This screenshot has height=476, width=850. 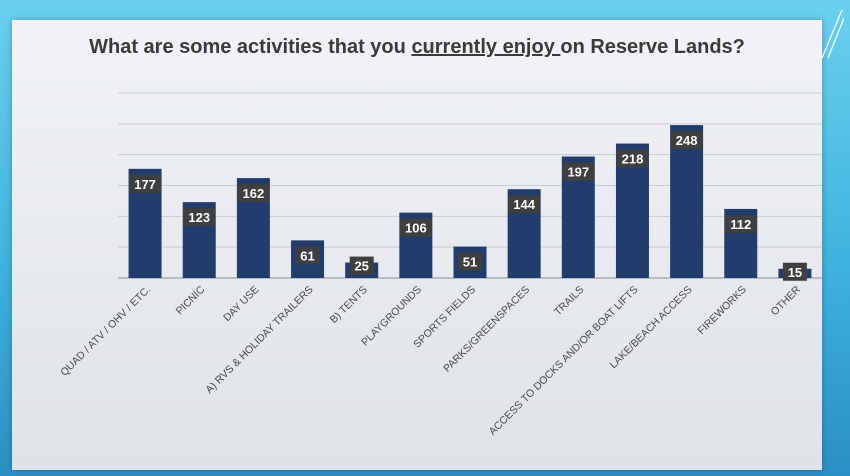 I want to click on data-label: 123, so click(x=199, y=217).